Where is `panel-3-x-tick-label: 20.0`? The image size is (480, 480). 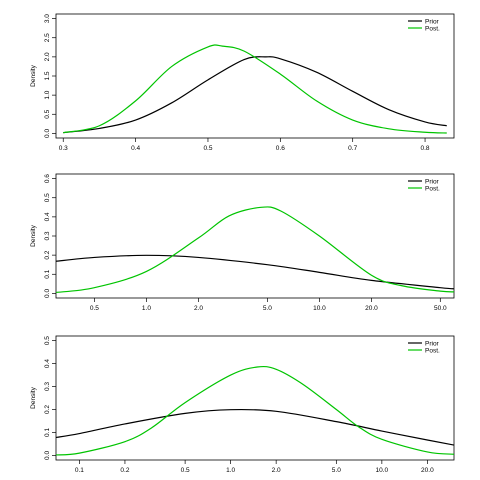
panel-3-x-tick-label: 20.0 is located at coordinates (427, 470).